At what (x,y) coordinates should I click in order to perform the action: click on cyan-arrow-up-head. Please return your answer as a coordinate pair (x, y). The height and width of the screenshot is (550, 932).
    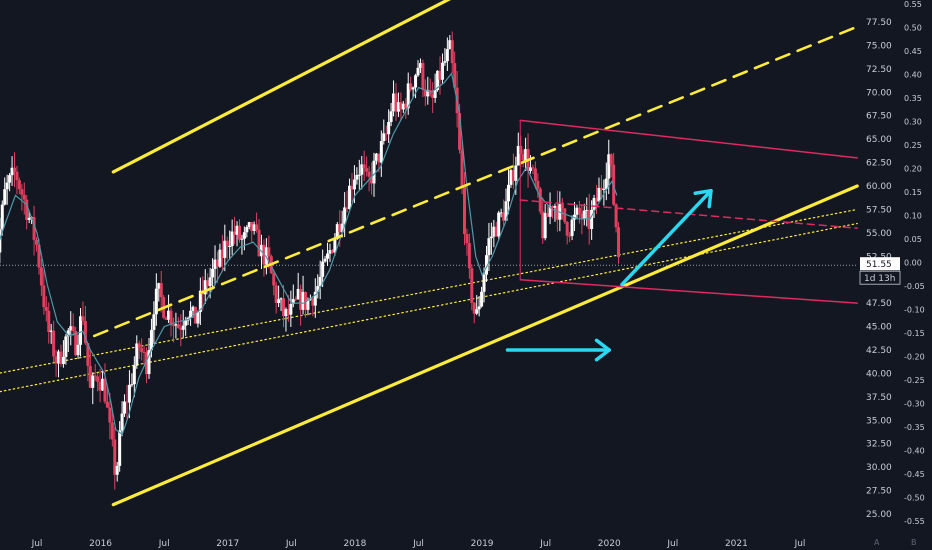
    Looking at the image, I should click on (703, 198).